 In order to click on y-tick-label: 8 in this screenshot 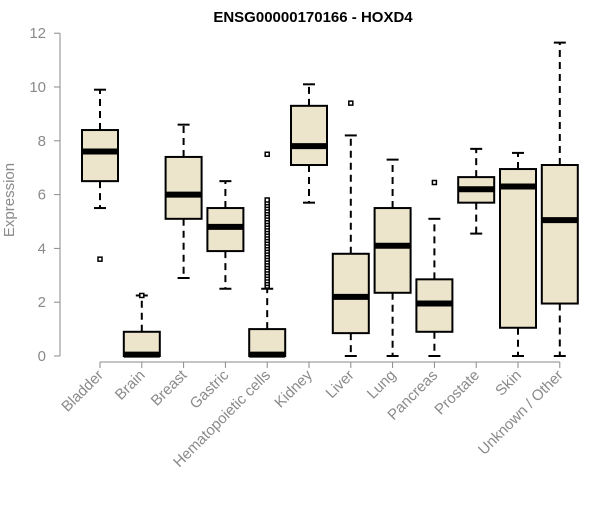, I will do `click(42, 141)`.